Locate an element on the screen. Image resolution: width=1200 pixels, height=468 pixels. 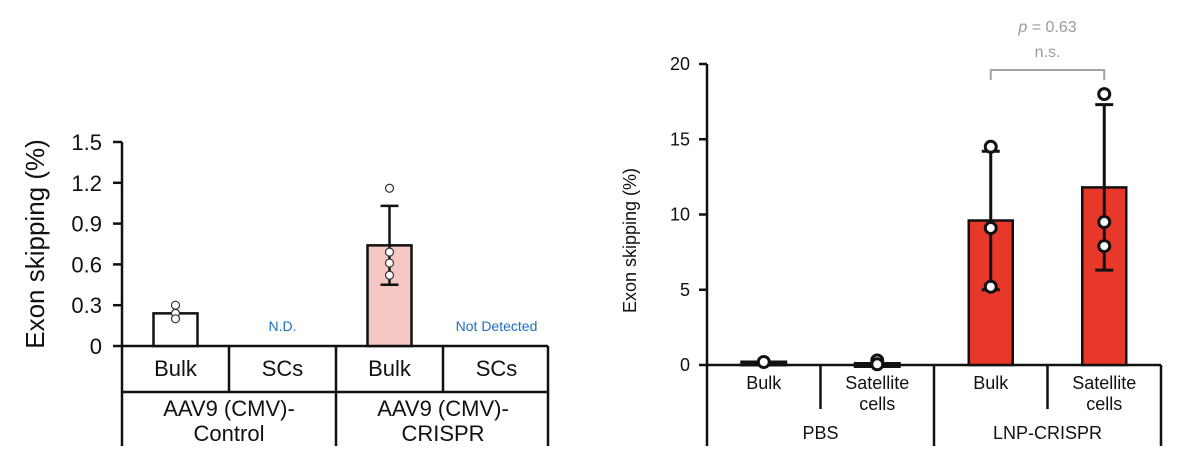
y-tick-label: 10 is located at coordinates (680, 215).